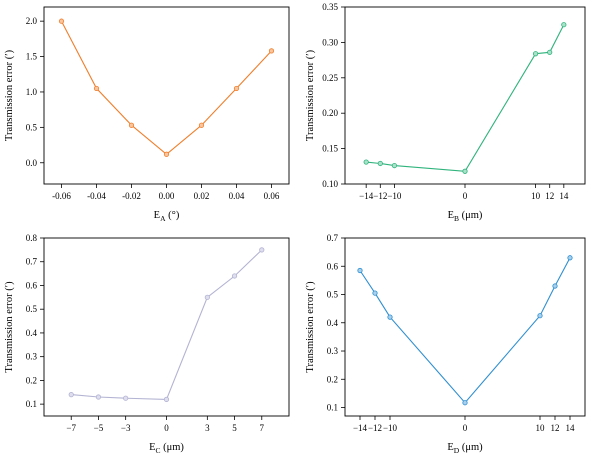 This screenshot has width=600, height=458. What do you see at coordinates (167, 196) in the screenshot?
I see `x-tick-label: 0.00` at bounding box center [167, 196].